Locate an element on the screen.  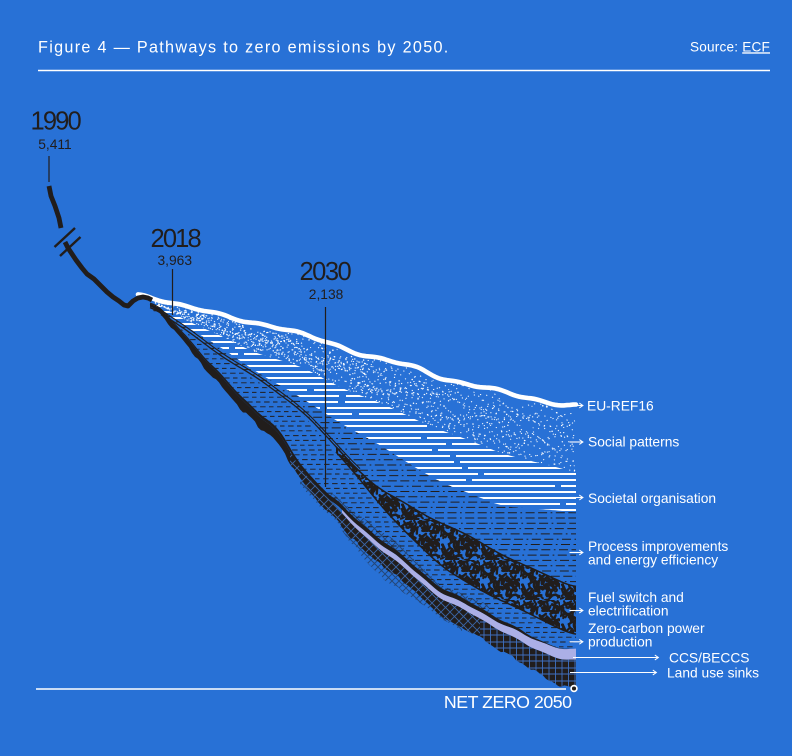
svg-text: Social patterns is located at coordinates (633, 442).